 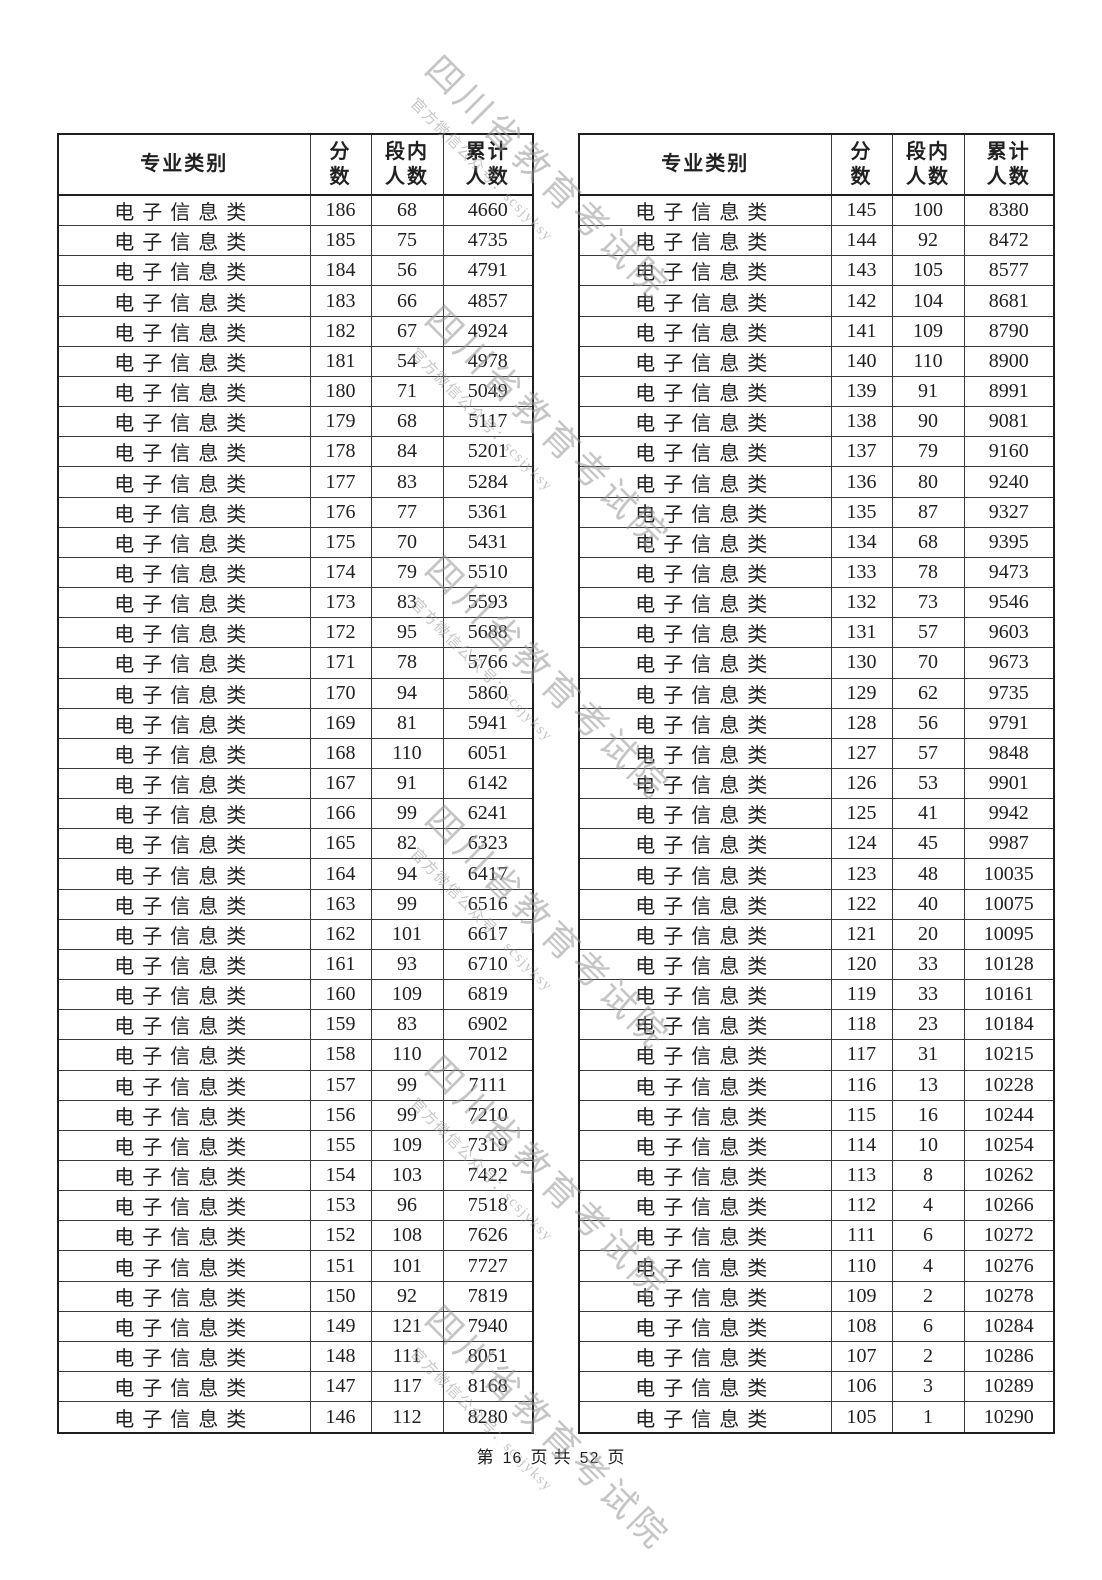 I want to click on cell-cumulative-count: 9901, so click(x=1009, y=783).